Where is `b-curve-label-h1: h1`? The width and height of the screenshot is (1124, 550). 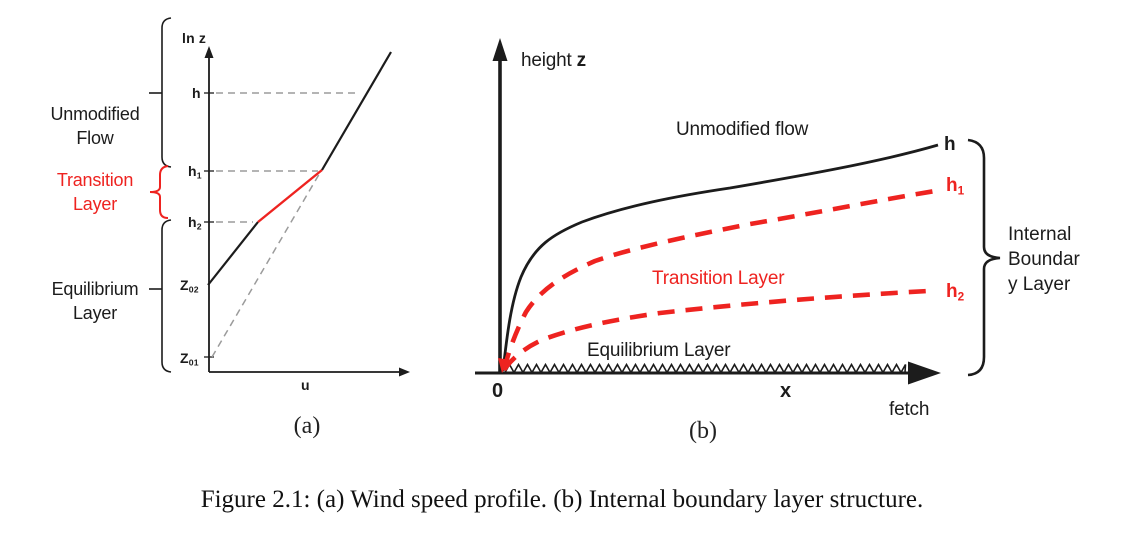 b-curve-label-h1: h1 is located at coordinates (955, 186).